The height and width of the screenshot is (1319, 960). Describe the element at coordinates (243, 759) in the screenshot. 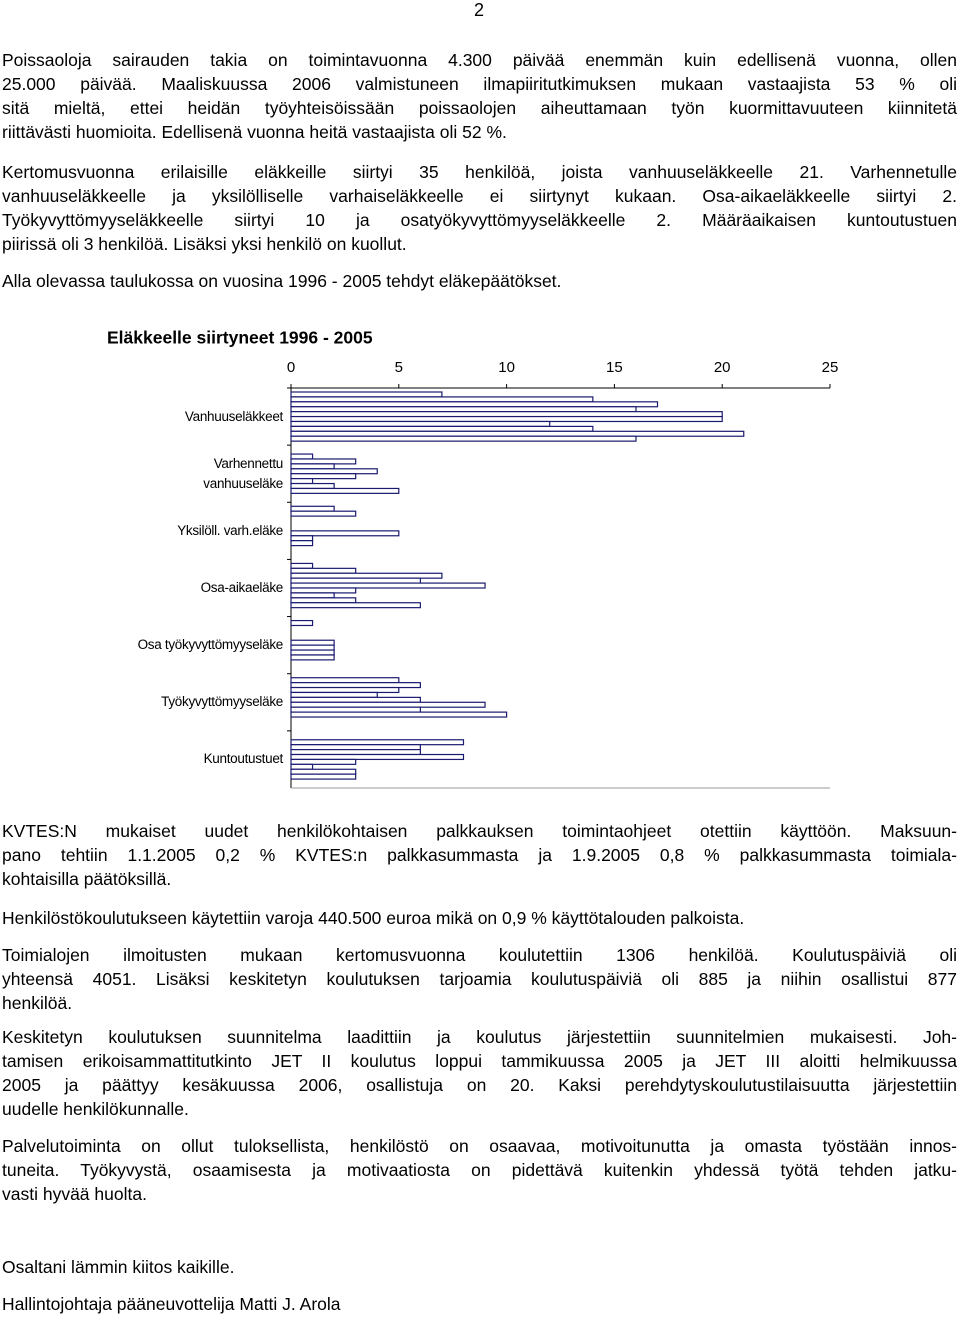

I see `category-label: Kuntoutustuet` at that location.